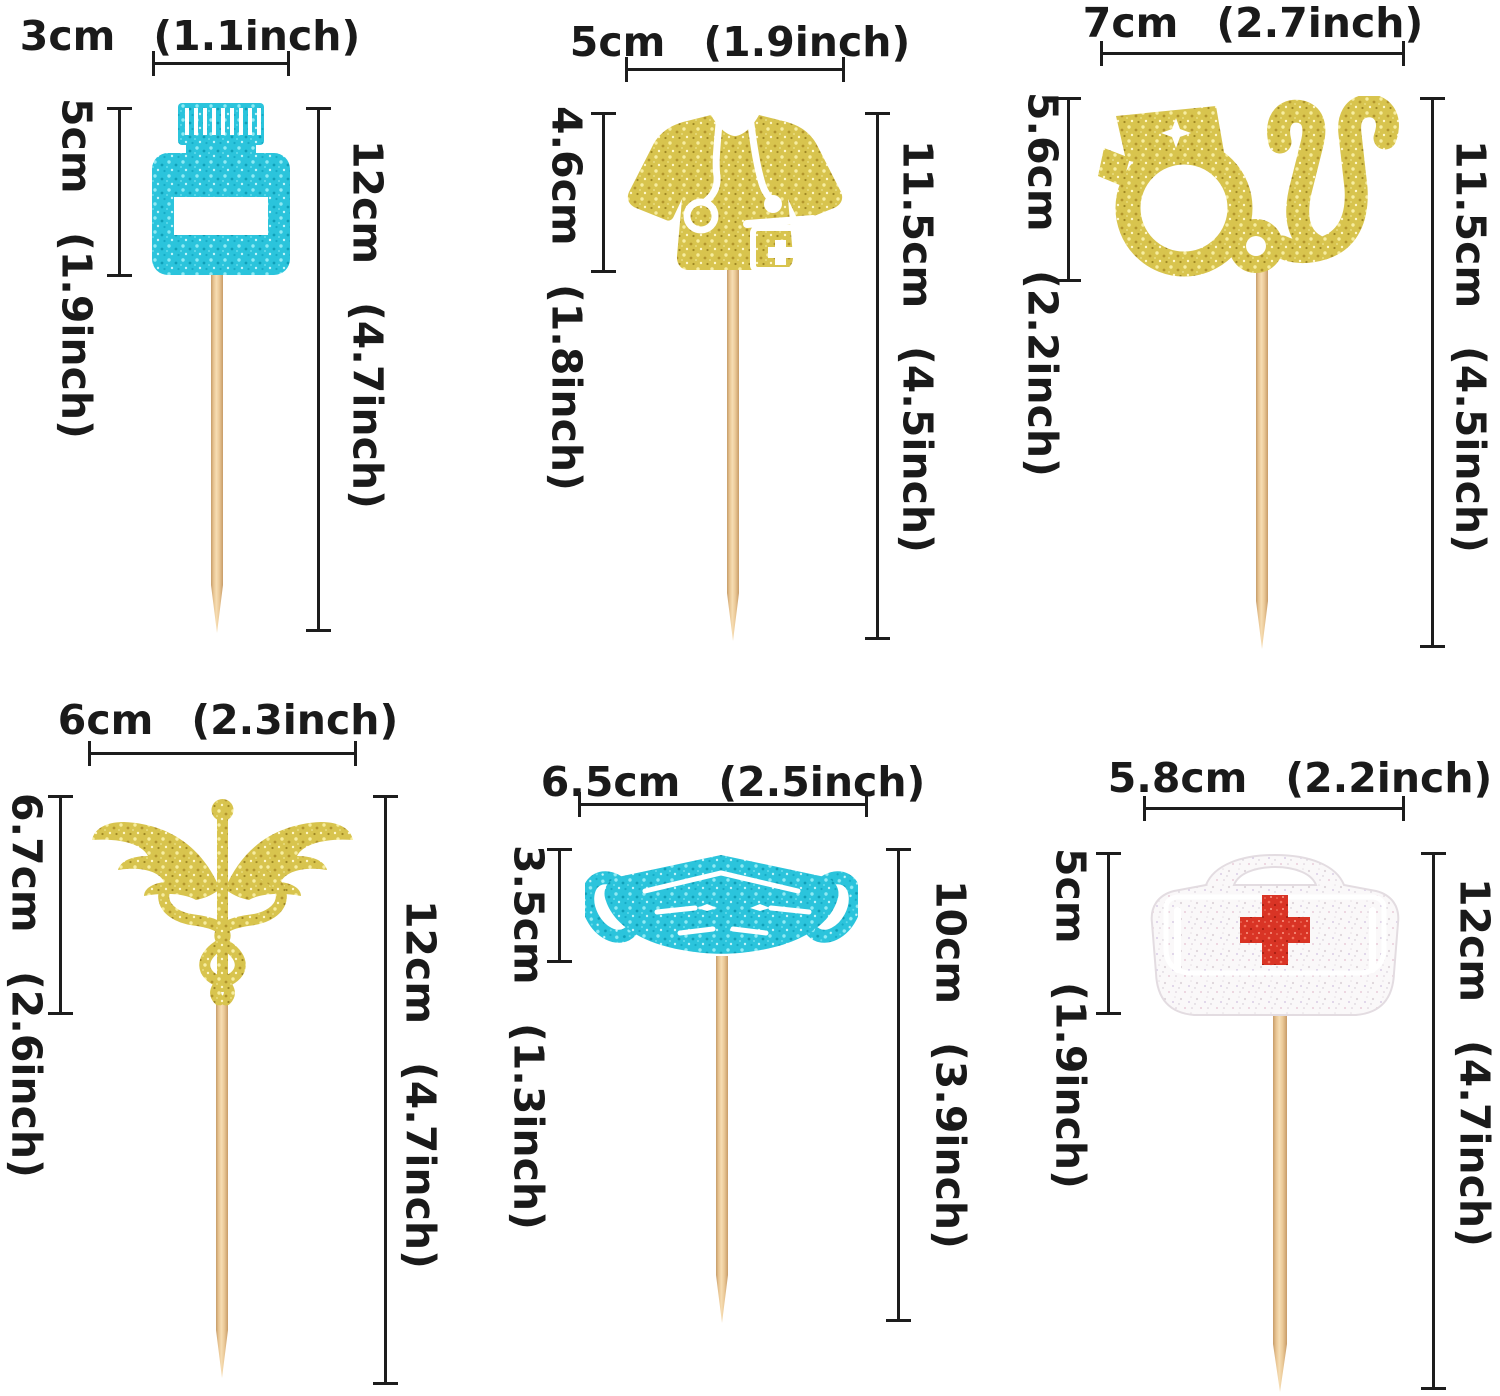 Image resolution: width=1500 pixels, height=1396 pixels. I want to click on face-mask-icon, so click(721, 904).